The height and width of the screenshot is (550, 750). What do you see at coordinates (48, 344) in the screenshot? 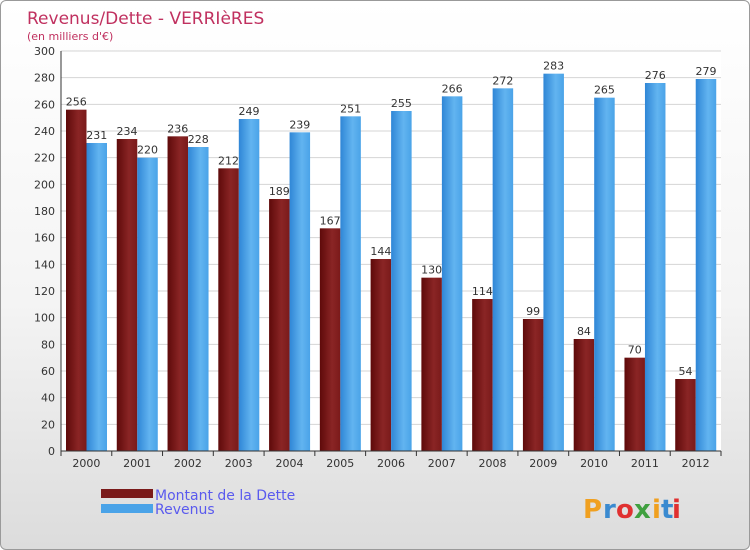
I see `y-tick-label: 80` at bounding box center [48, 344].